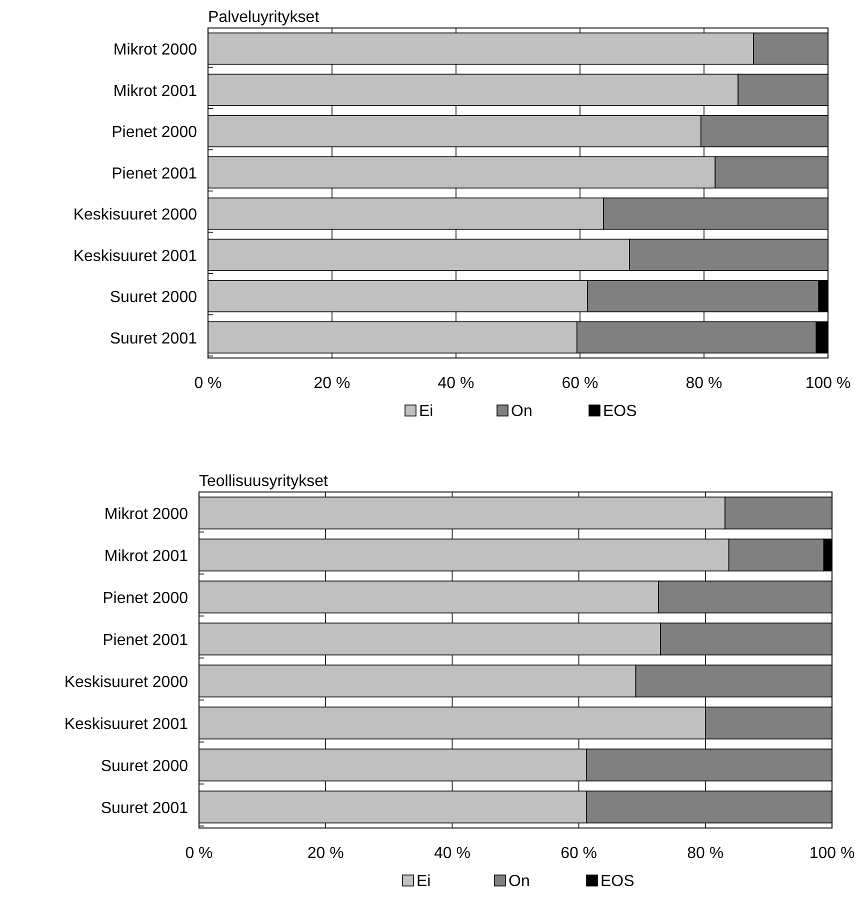 This screenshot has height=908, width=863. What do you see at coordinates (264, 17) in the screenshot?
I see `chart-title: Palveluyritykset` at bounding box center [264, 17].